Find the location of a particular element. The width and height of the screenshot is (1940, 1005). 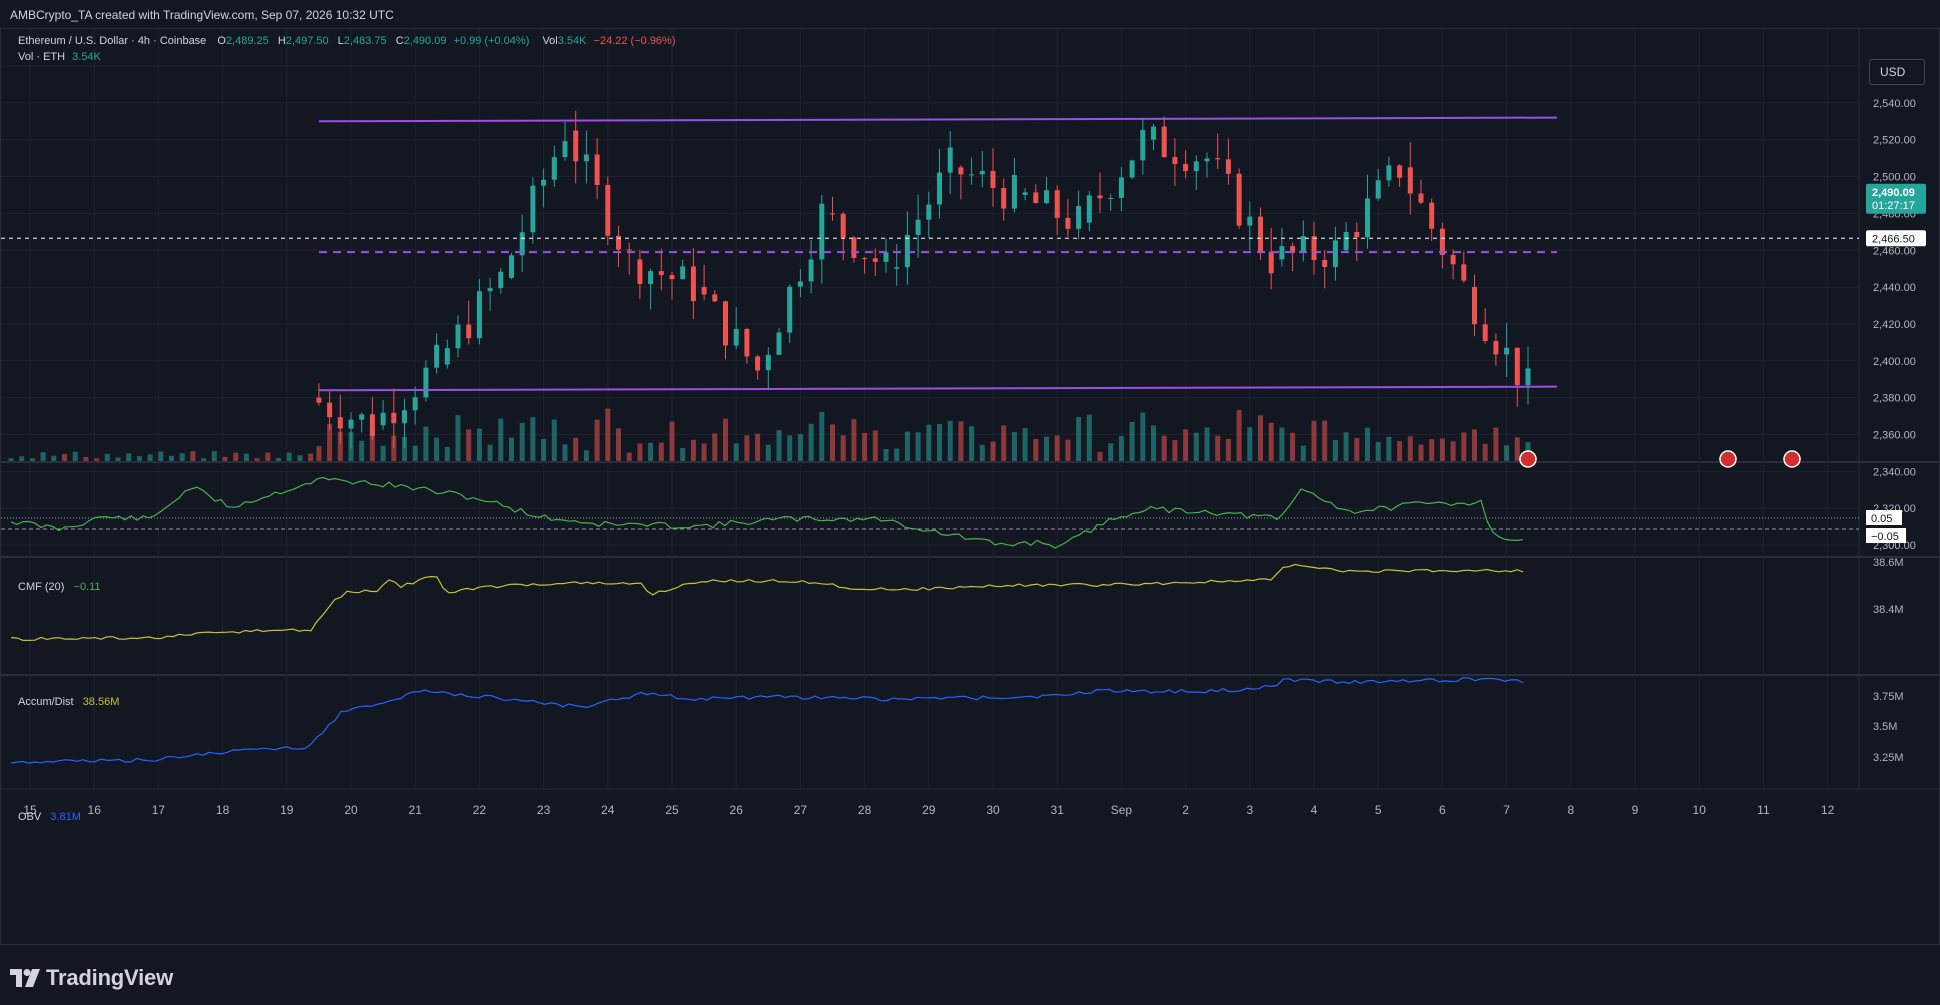

current-price-badge is located at coordinates (1896, 198).